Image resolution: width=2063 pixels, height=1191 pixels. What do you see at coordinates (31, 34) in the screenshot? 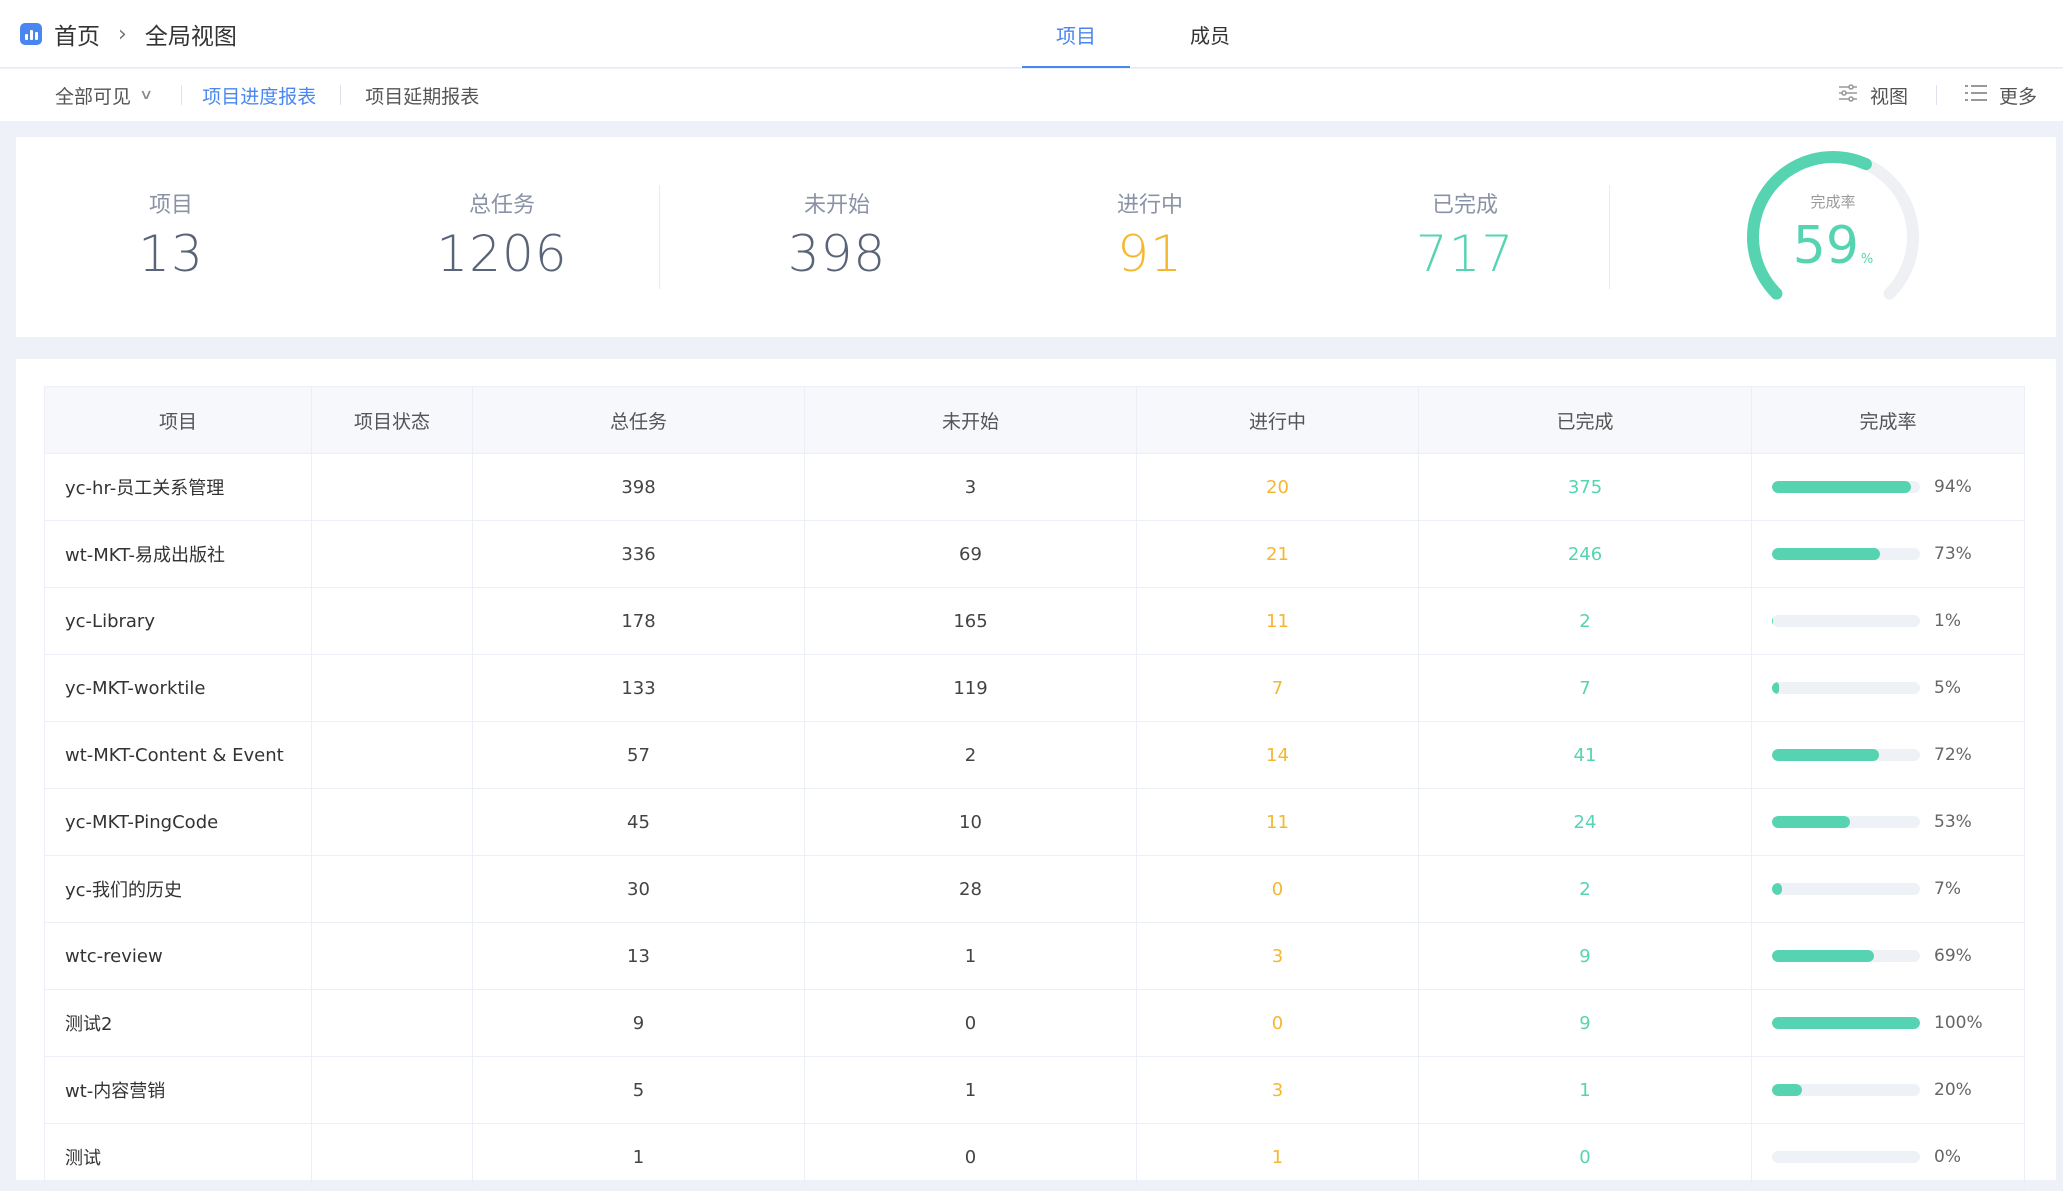
I see `chart-bar-icon` at bounding box center [31, 34].